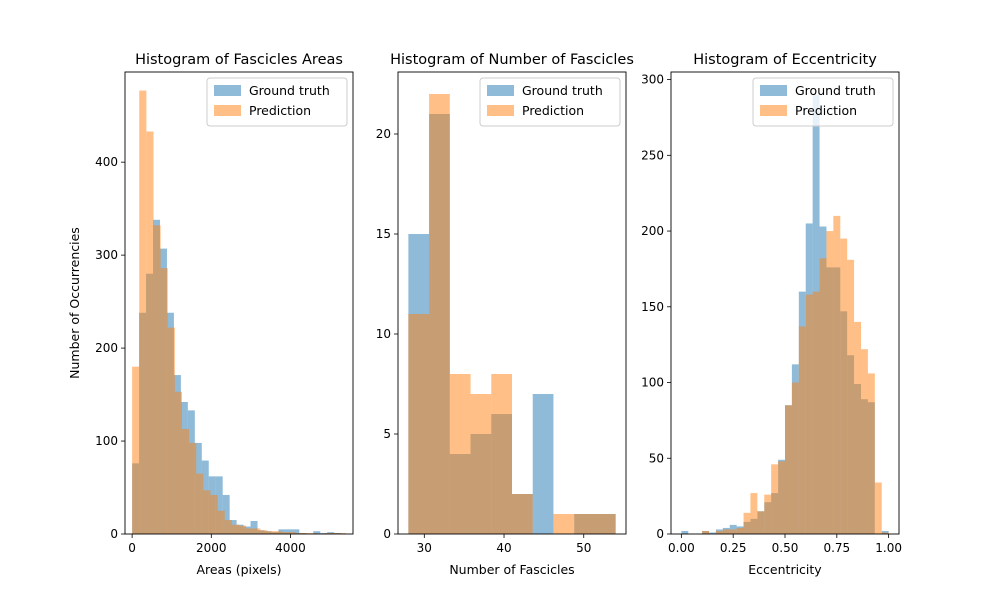 The height and width of the screenshot is (600, 1000). Describe the element at coordinates (238, 569) in the screenshot. I see `x-axis-label: Areas (pixels)` at that location.